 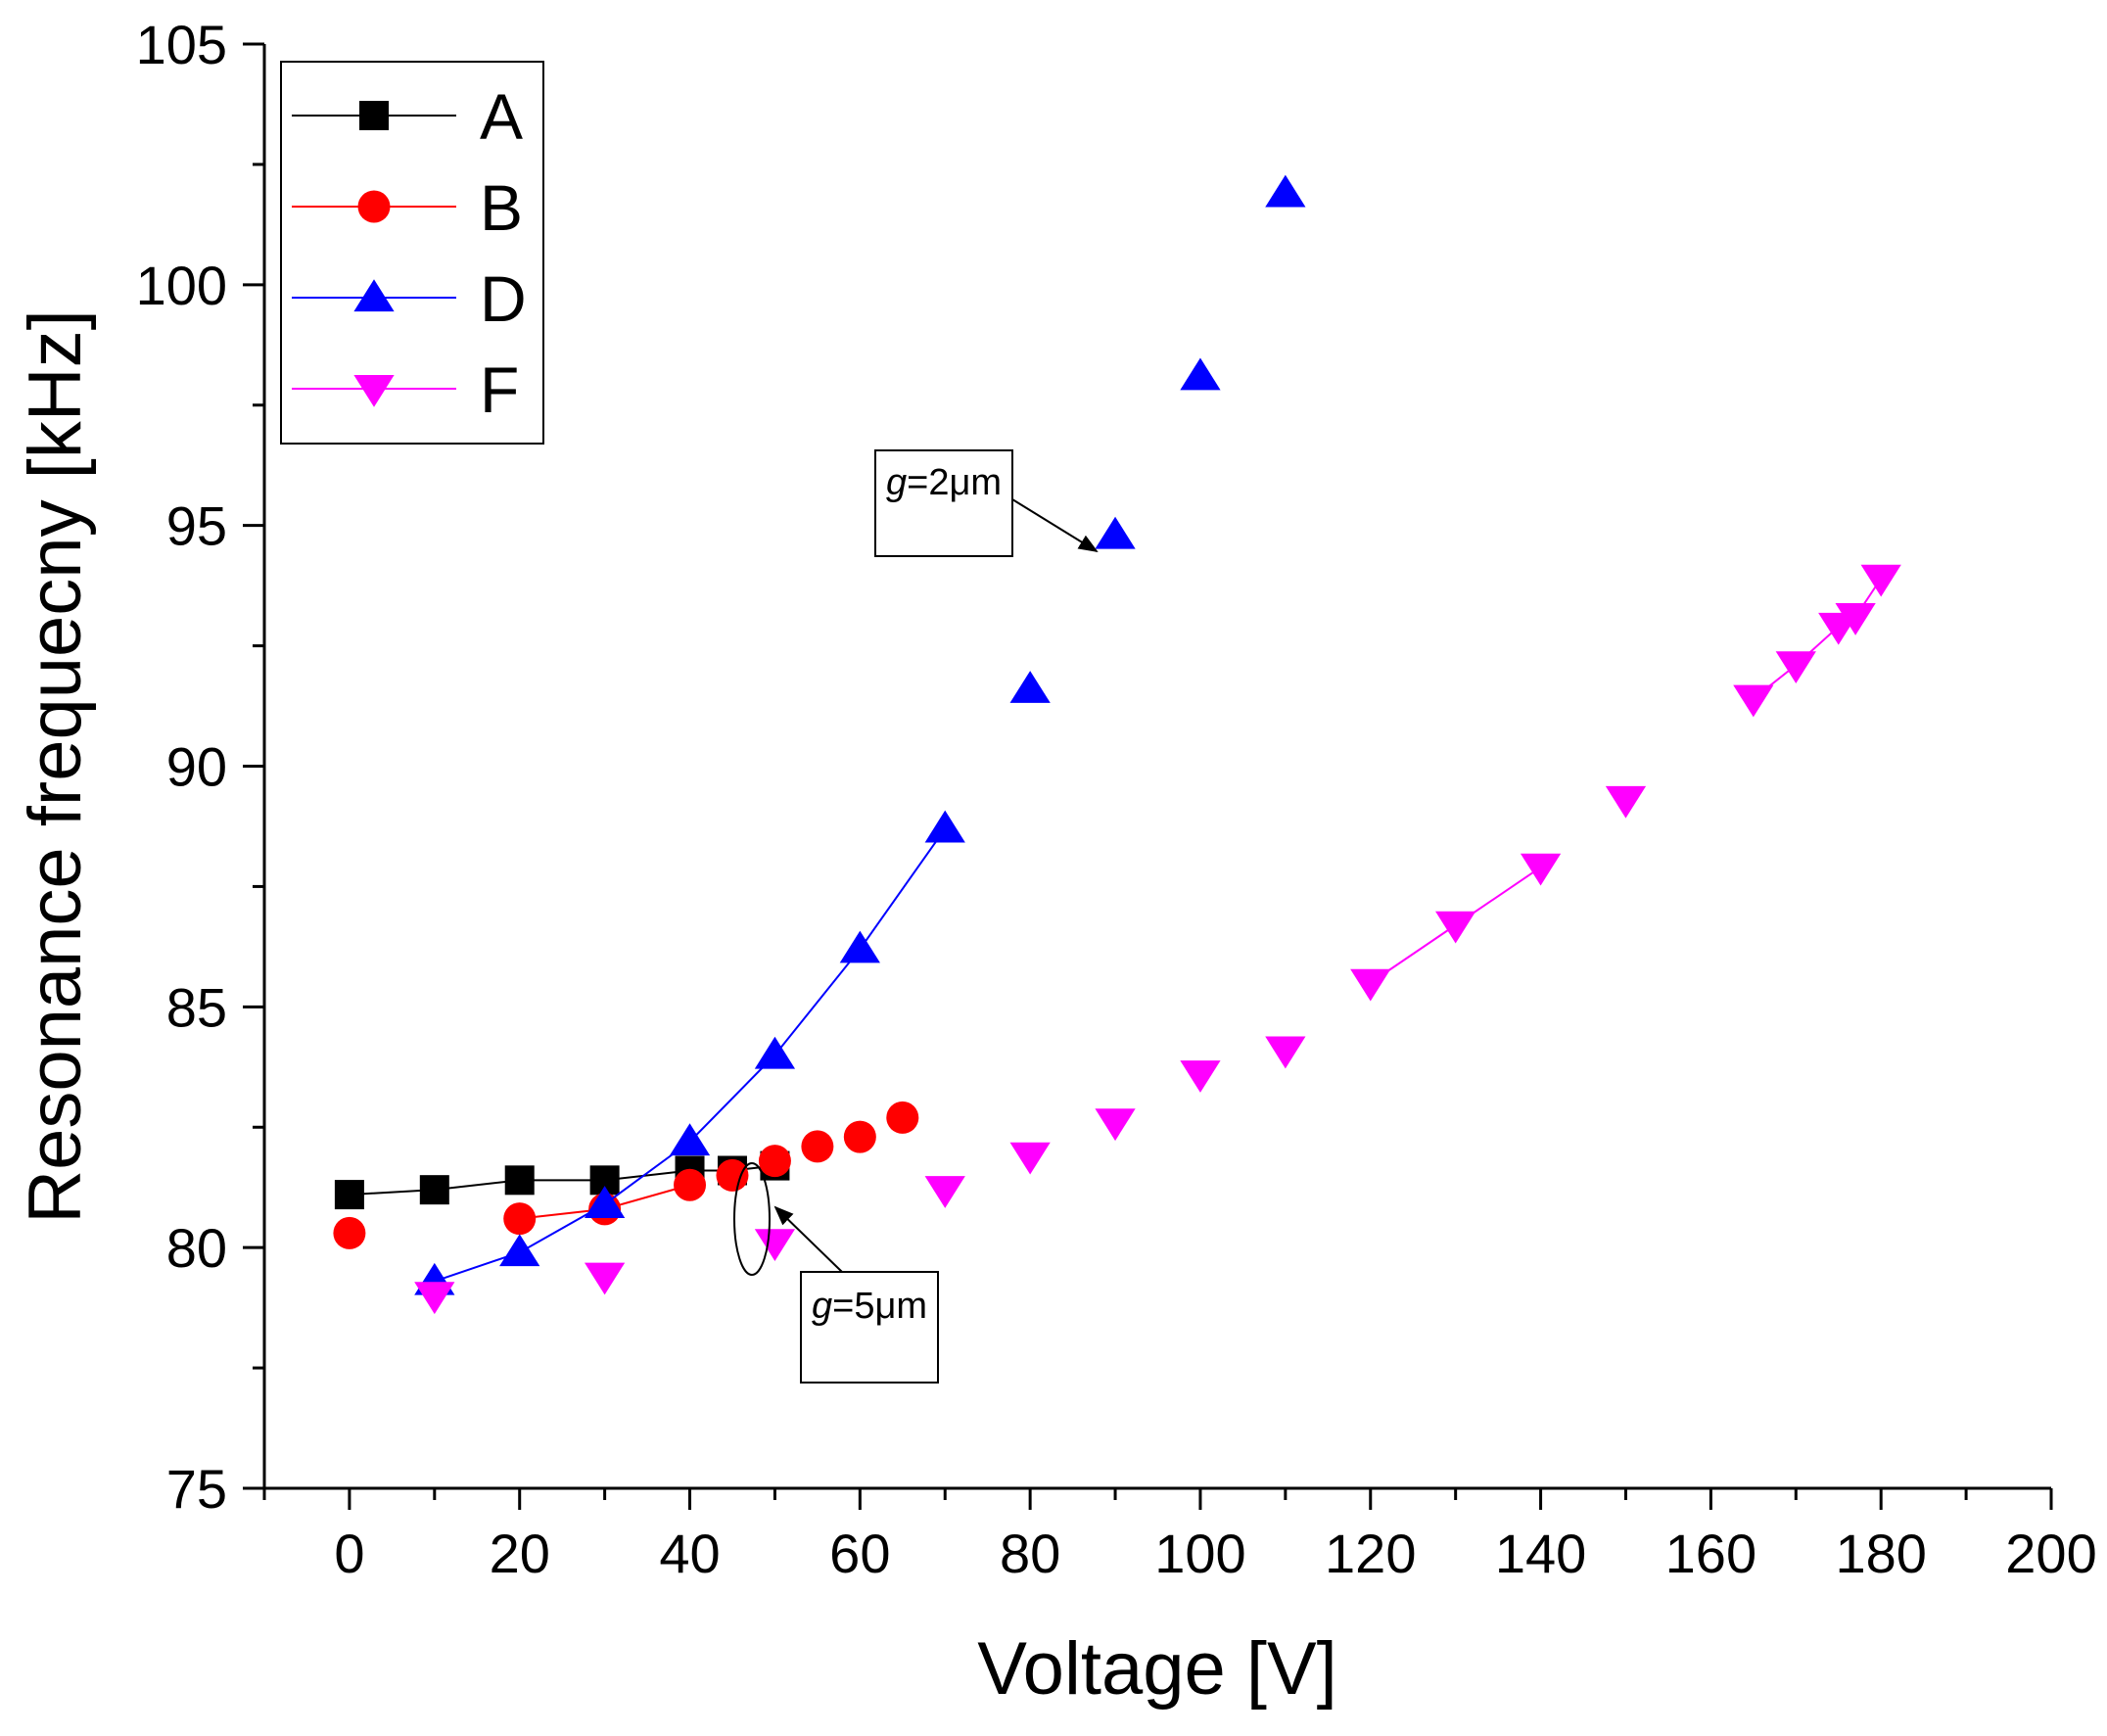 What do you see at coordinates (1541, 1553) in the screenshot?
I see `x-tick-label: 140` at bounding box center [1541, 1553].